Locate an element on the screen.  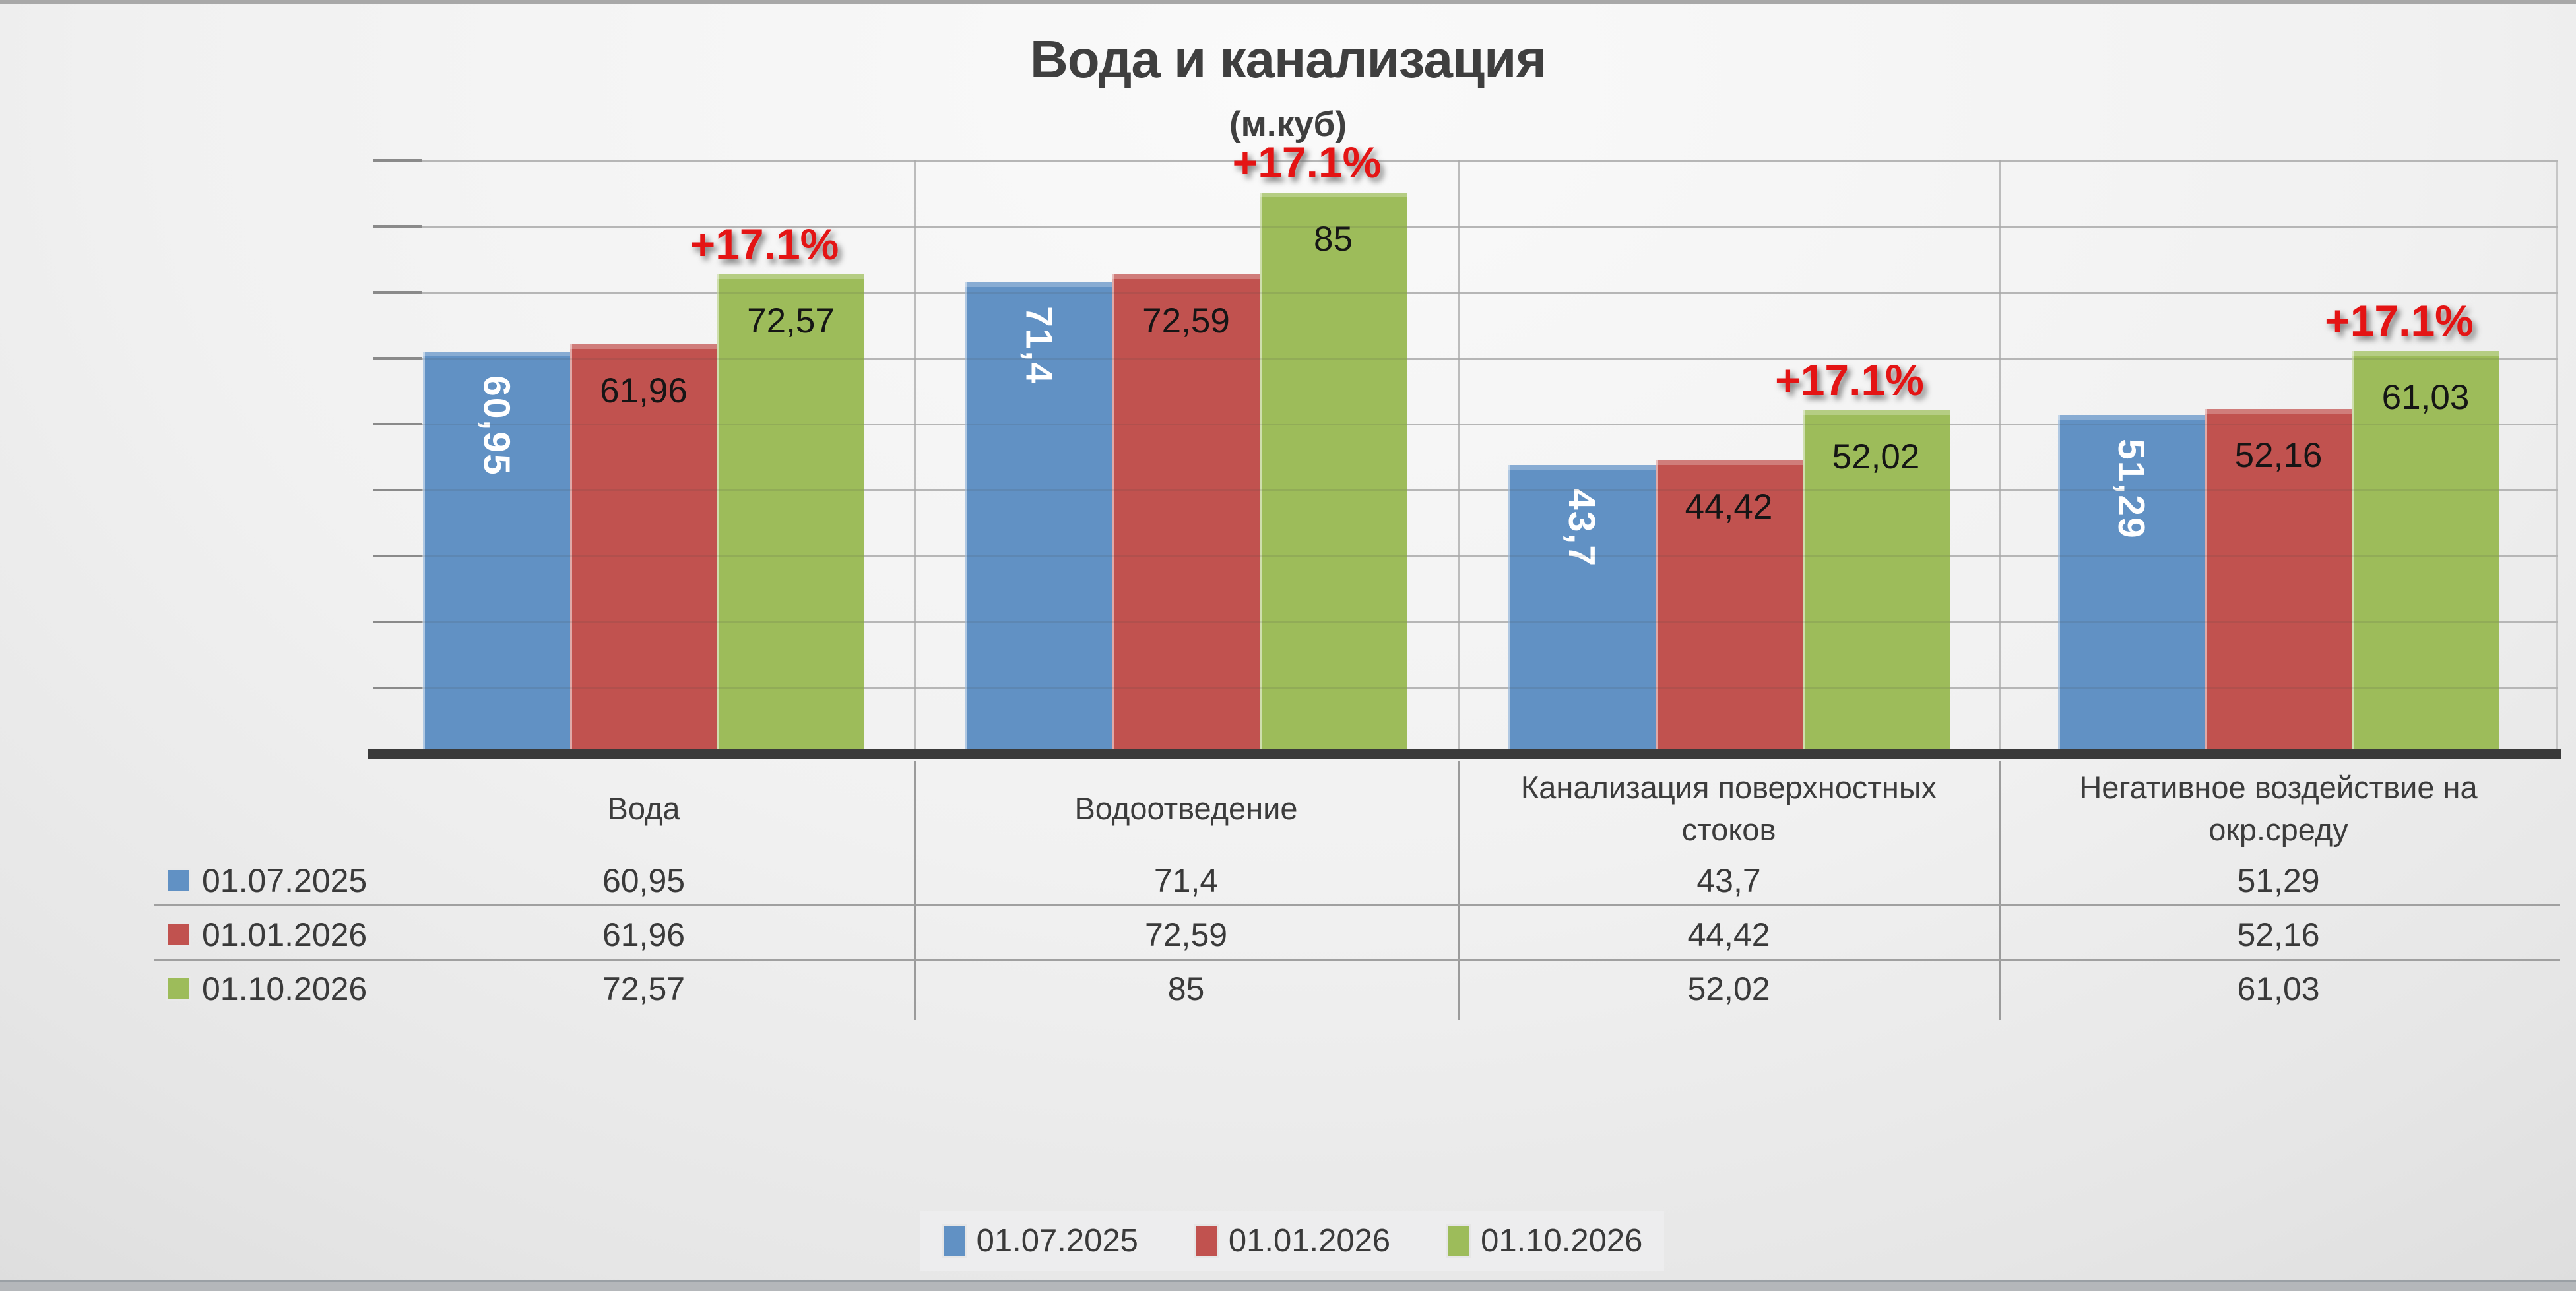
legend: 01.07.2025 01.01.2026 01.10.2026 is located at coordinates (1292, 1241).